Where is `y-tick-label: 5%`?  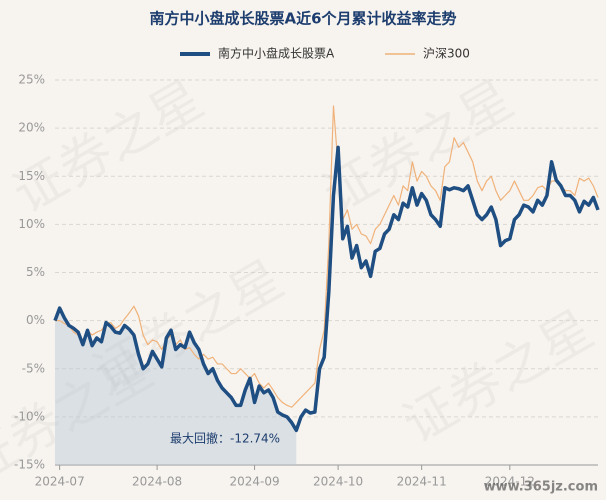
y-tick-label: 5% is located at coordinates (35, 272).